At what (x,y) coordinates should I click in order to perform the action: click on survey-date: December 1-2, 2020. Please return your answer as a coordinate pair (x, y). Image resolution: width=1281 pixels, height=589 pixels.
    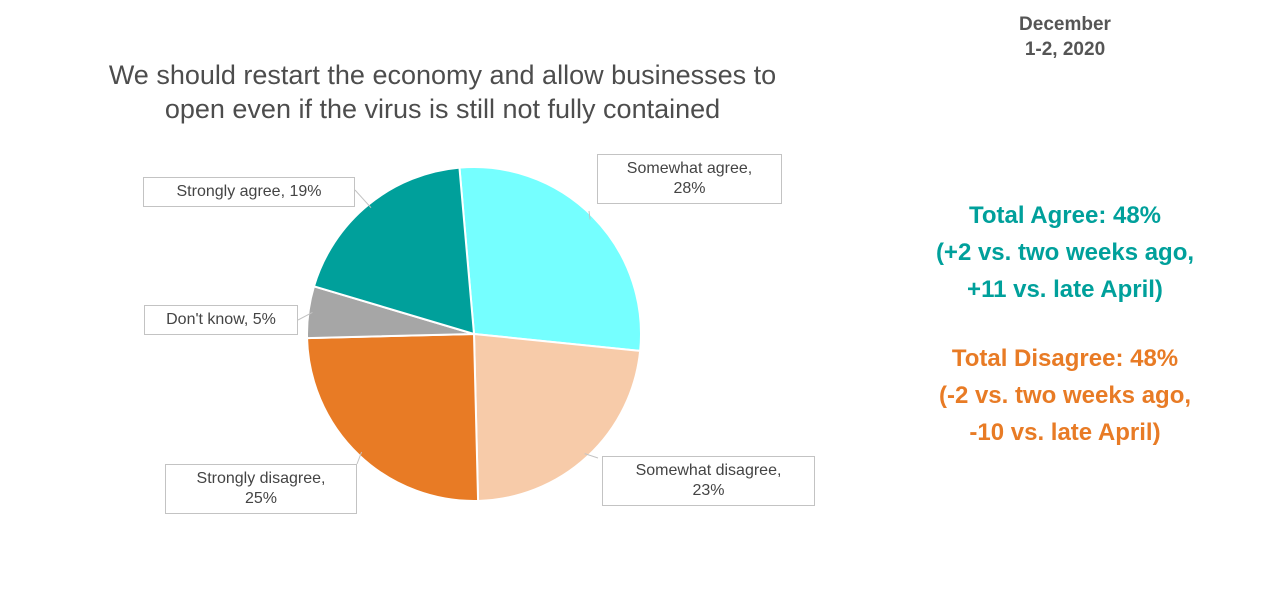
    Looking at the image, I should click on (1065, 37).